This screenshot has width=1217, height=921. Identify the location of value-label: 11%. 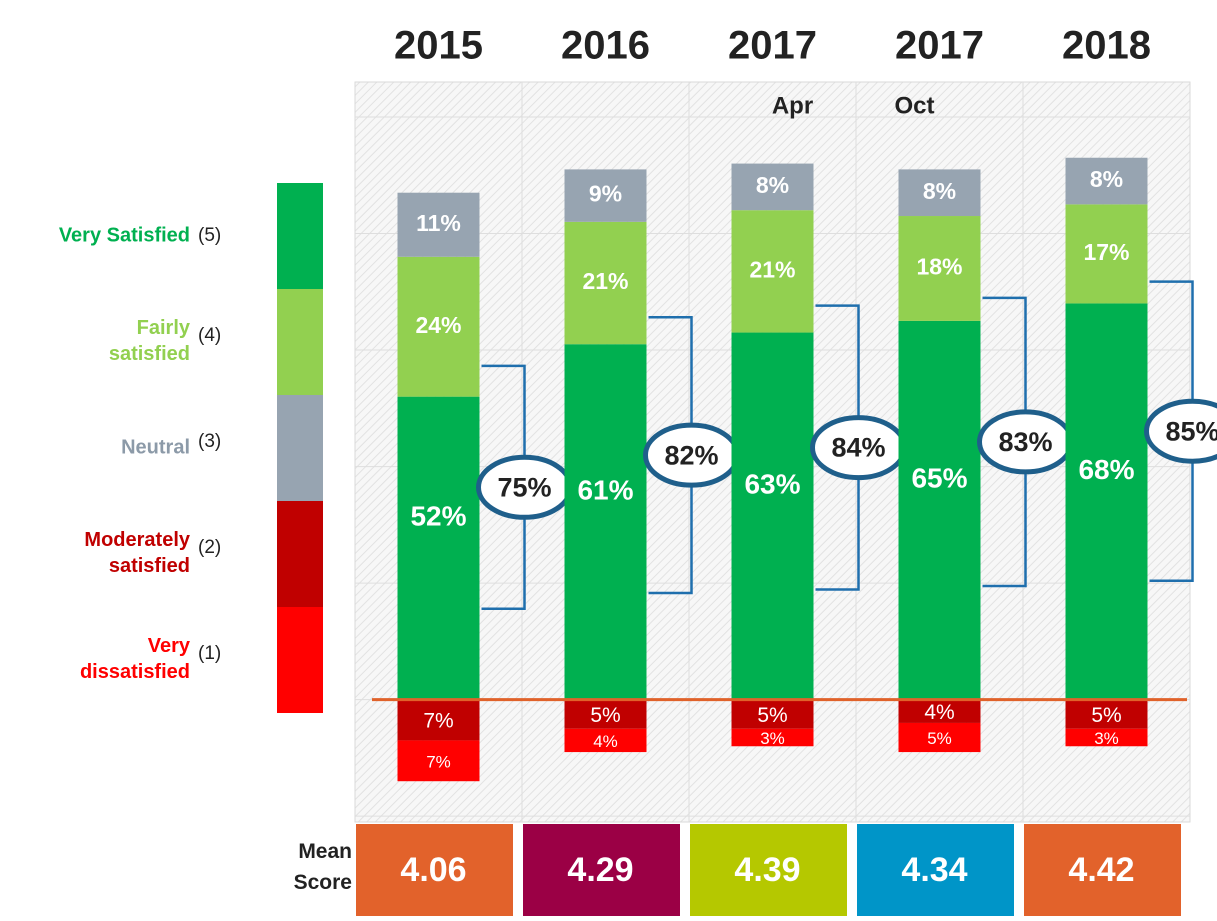
(438, 223).